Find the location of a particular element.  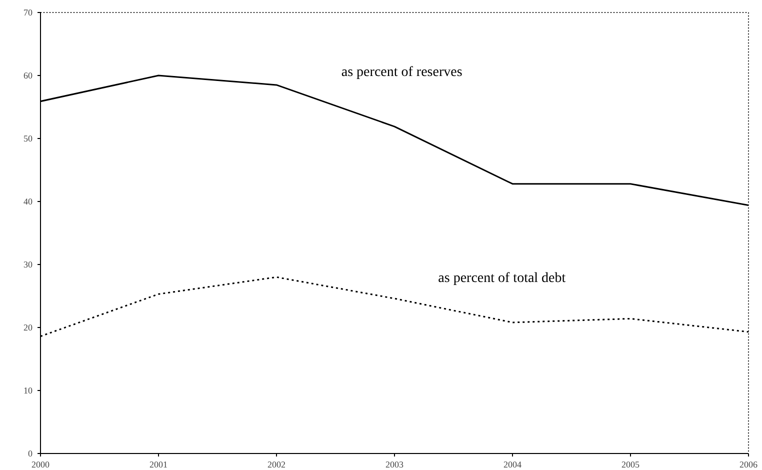

x-tick-label: 2003 is located at coordinates (395, 465).